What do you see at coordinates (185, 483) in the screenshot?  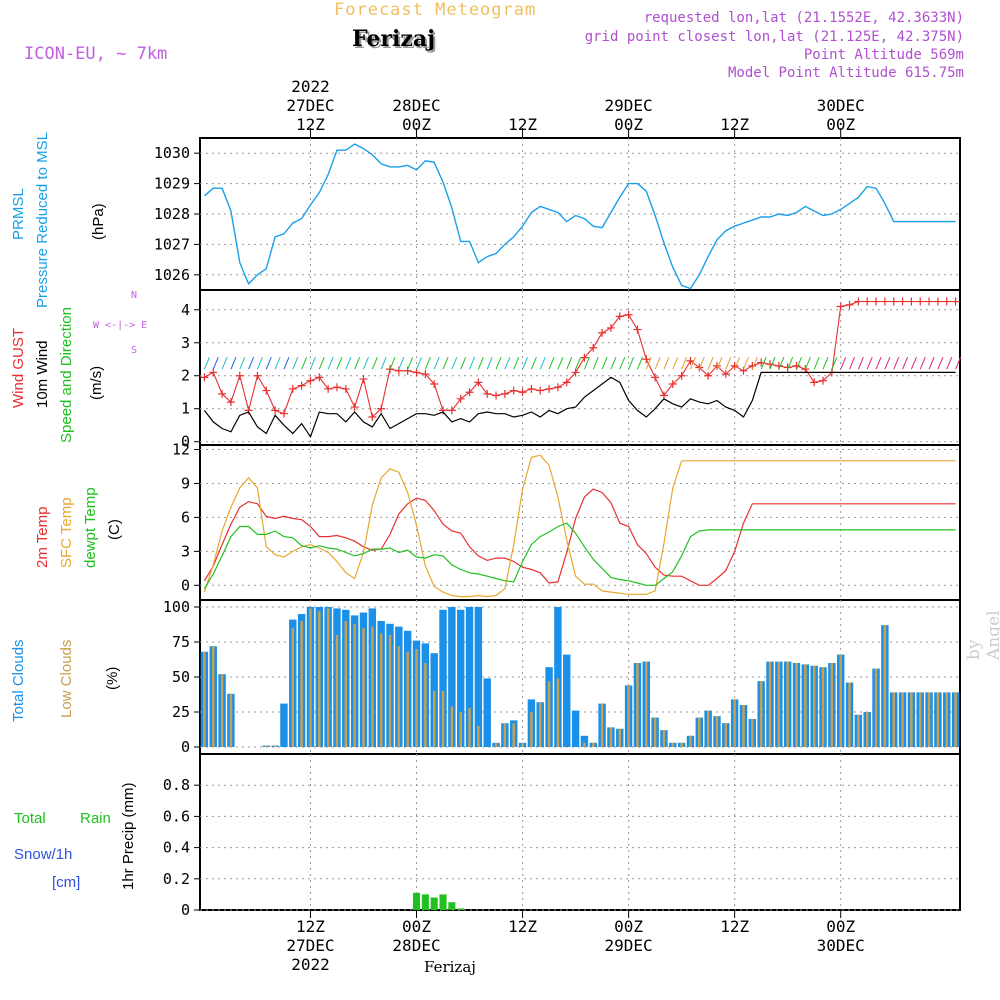 I see `y-tick-label: 9` at bounding box center [185, 483].